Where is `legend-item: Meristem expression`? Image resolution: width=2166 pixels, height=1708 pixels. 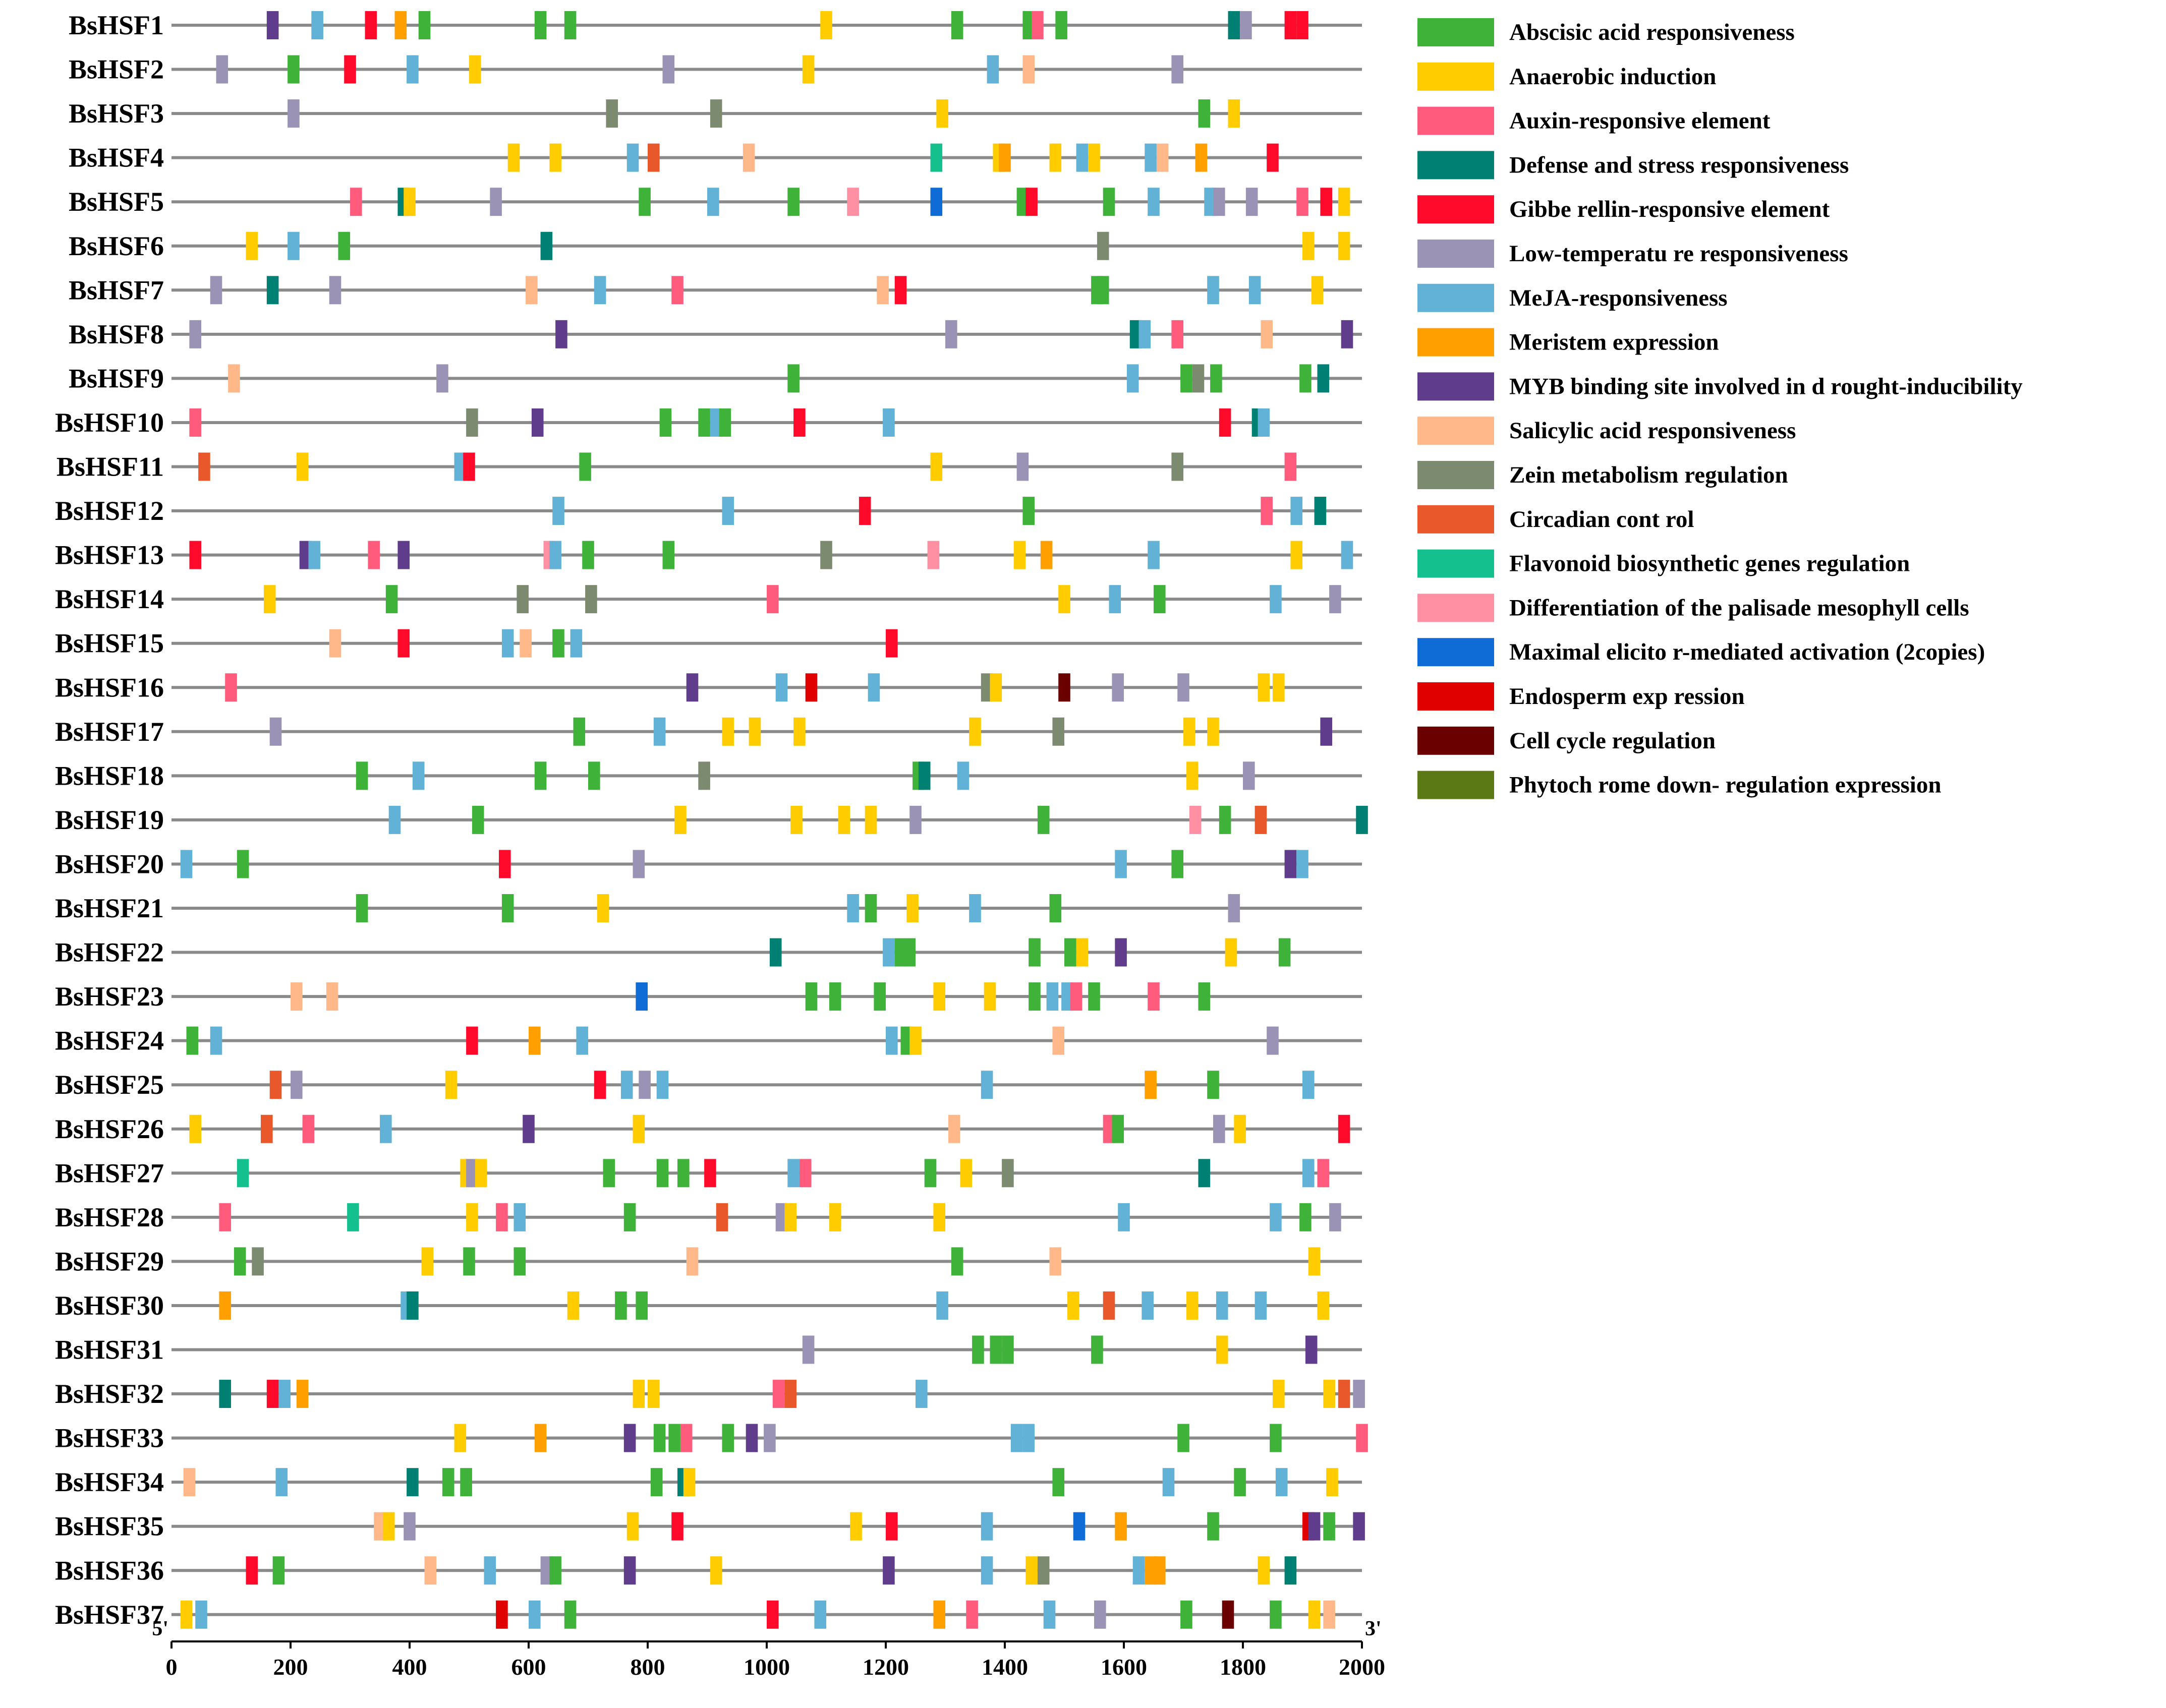
legend-item: Meristem expression is located at coordinates (1568, 342).